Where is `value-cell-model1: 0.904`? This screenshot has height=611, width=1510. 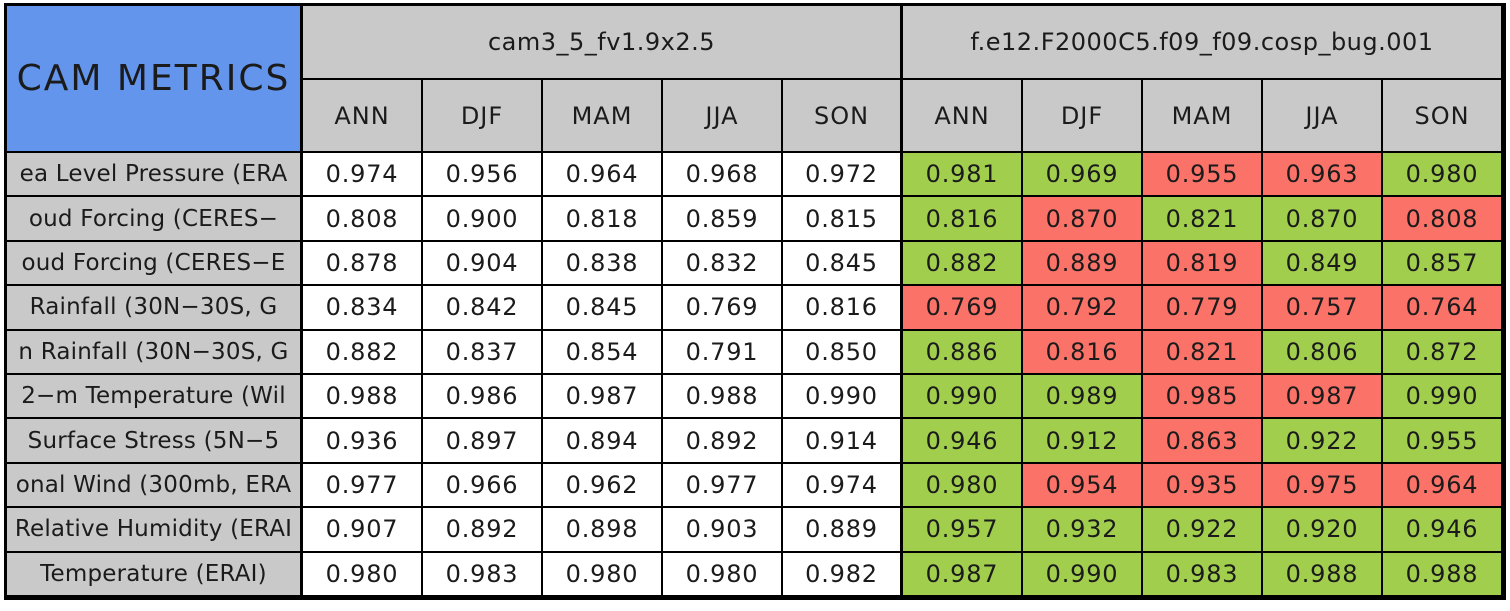
value-cell-model1: 0.904 is located at coordinates (483, 264).